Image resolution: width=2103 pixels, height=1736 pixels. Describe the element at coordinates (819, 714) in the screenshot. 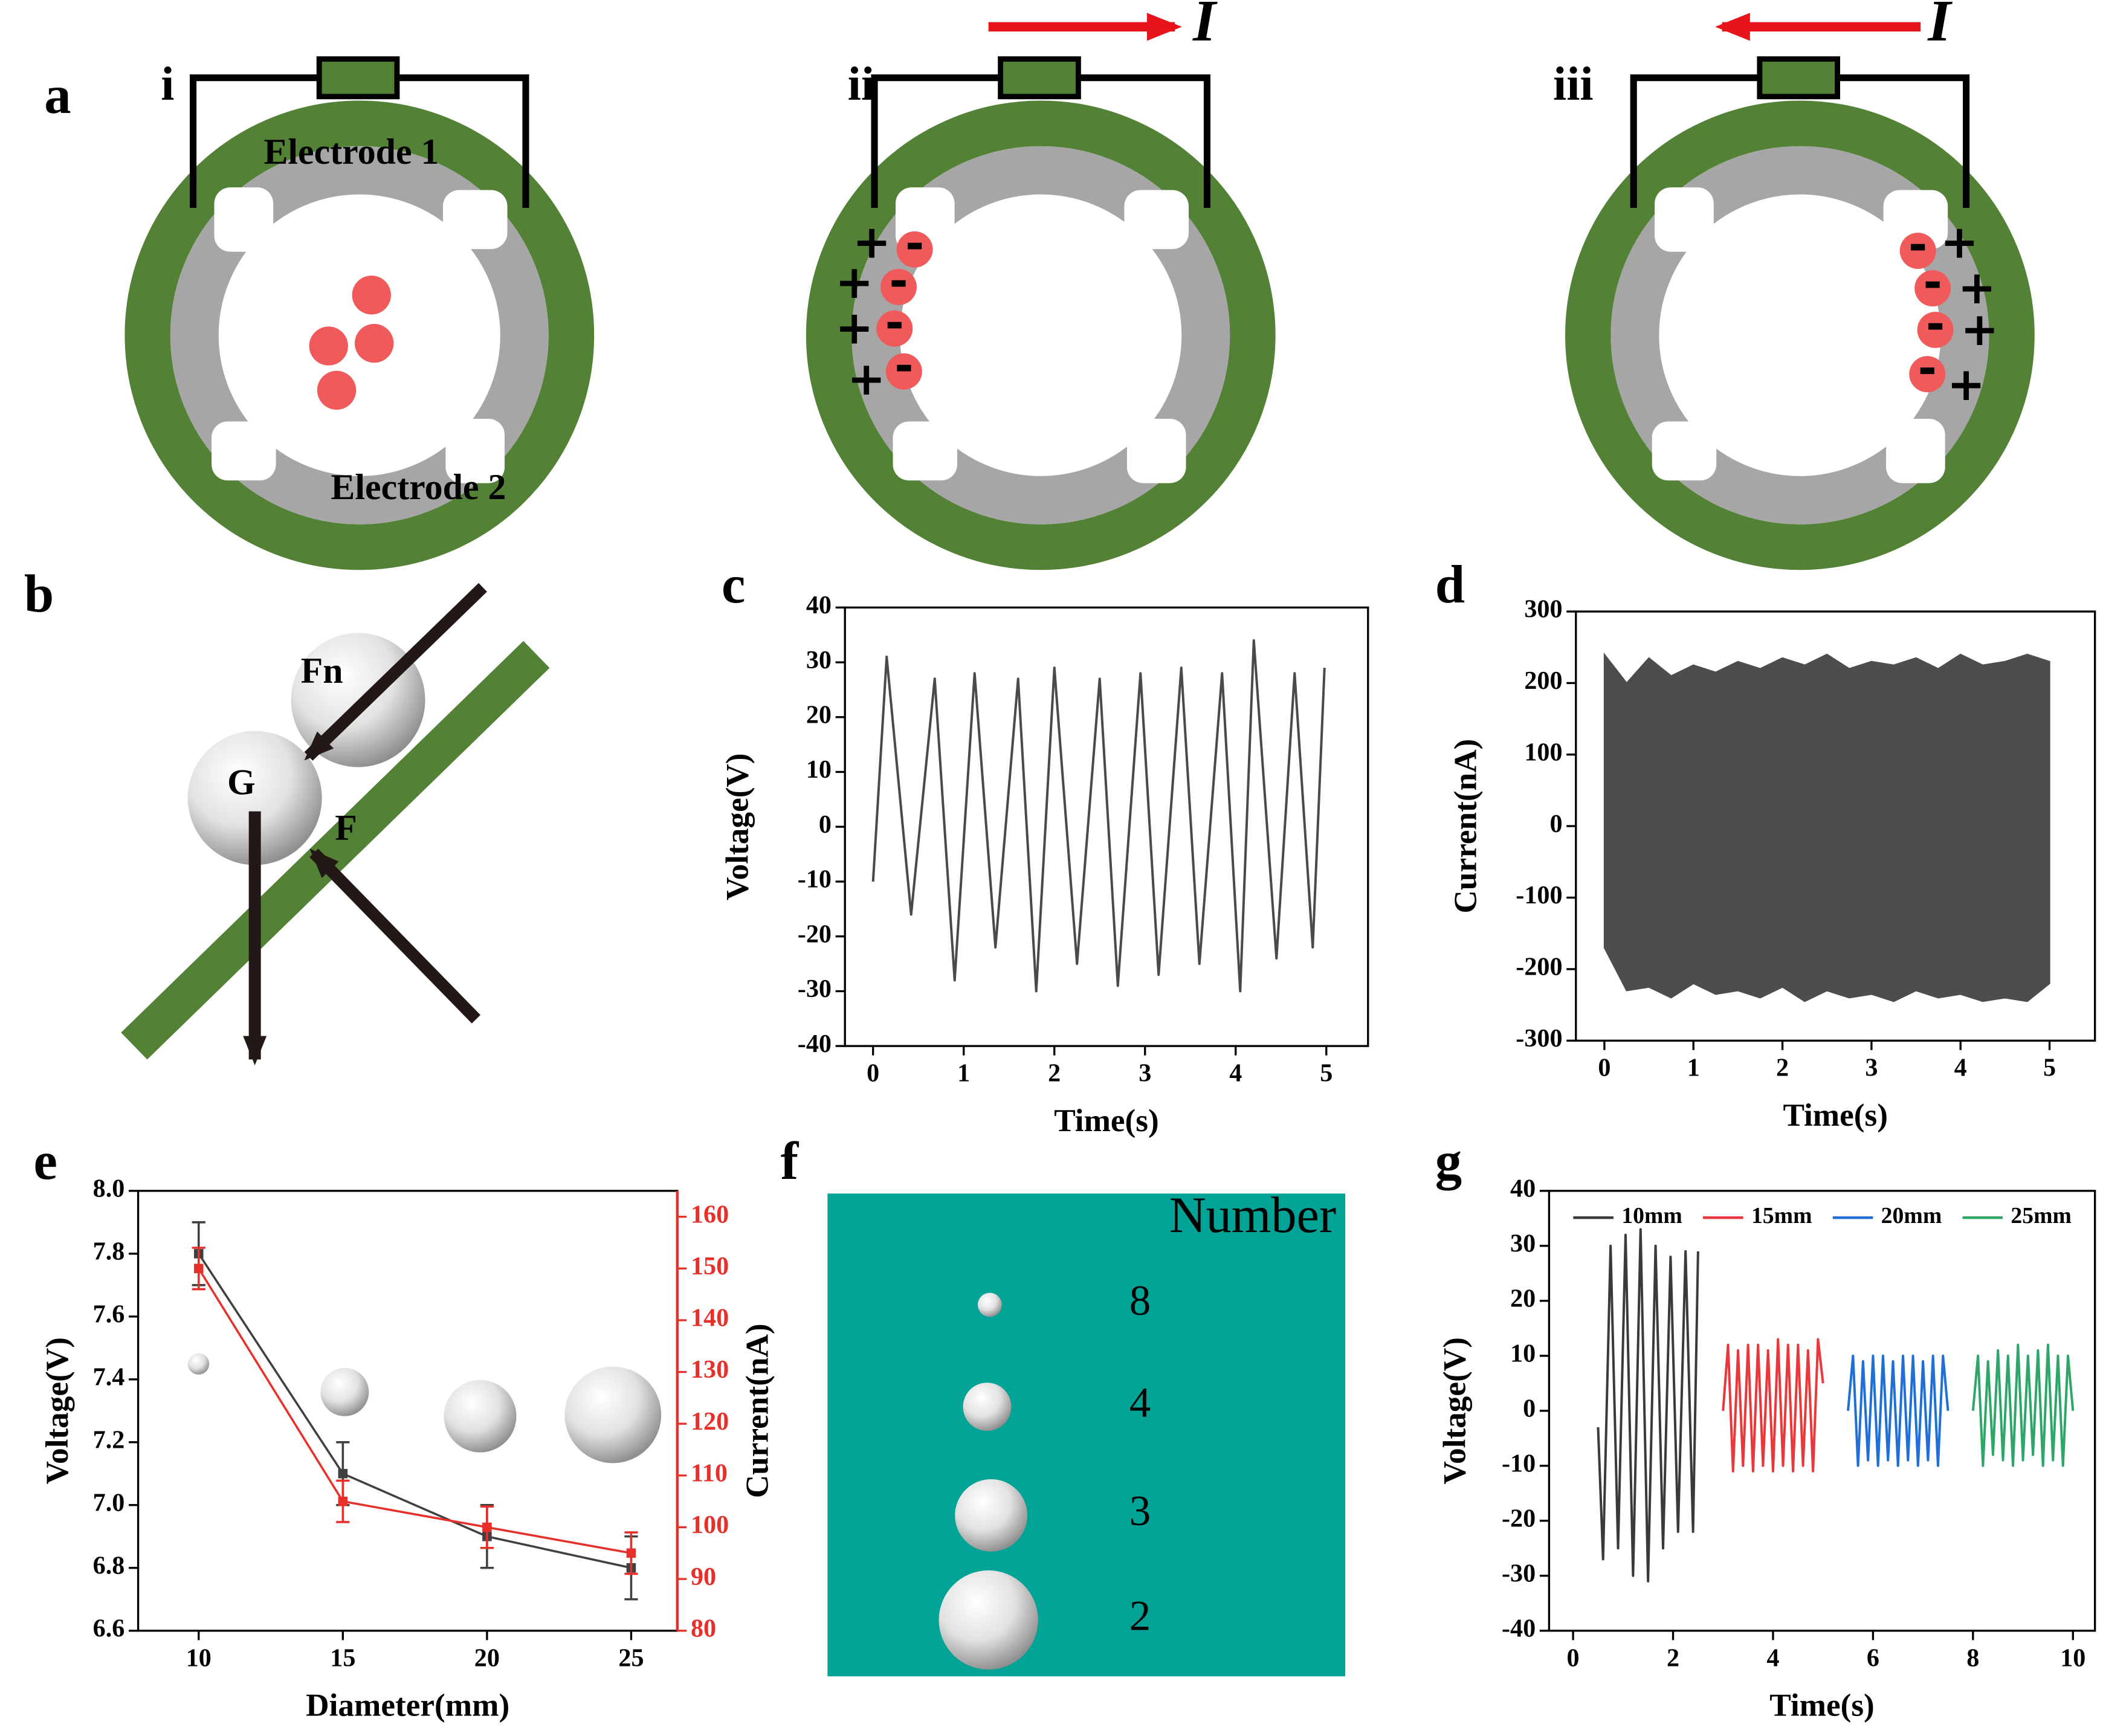

I see `y-tick-label: 20` at that location.